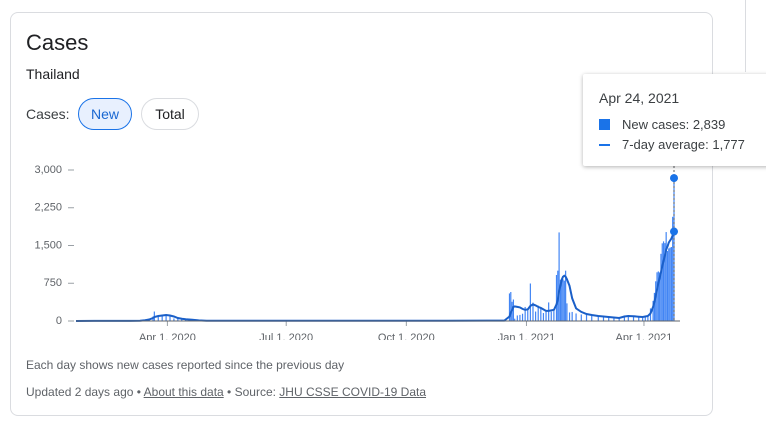 This screenshot has width=766, height=426. What do you see at coordinates (639, 98) in the screenshot?
I see `tooltip-date: Apr 24, 2021` at bounding box center [639, 98].